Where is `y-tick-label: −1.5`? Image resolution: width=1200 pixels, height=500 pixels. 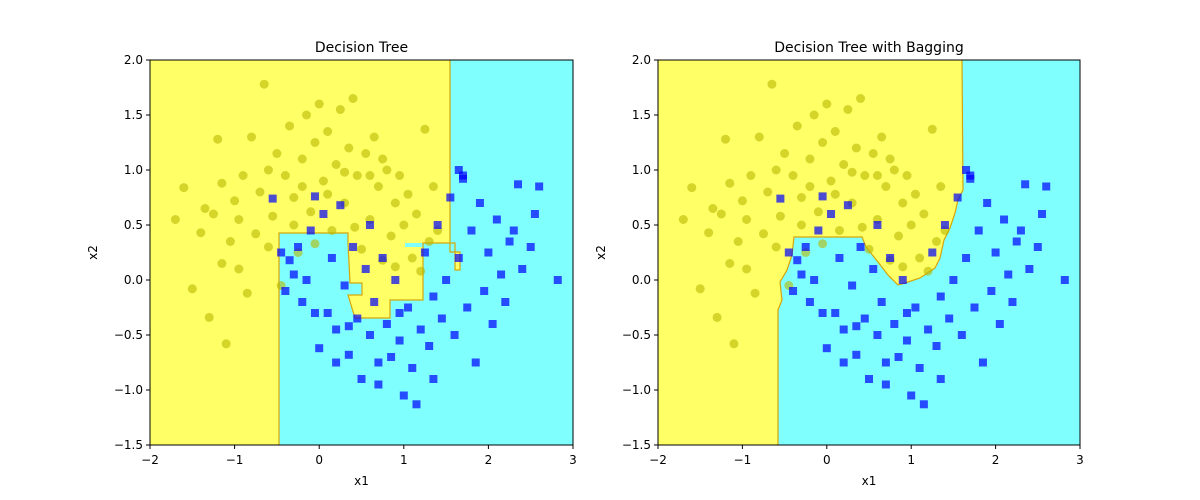
y-tick-label: −1.5 is located at coordinates (636, 445).